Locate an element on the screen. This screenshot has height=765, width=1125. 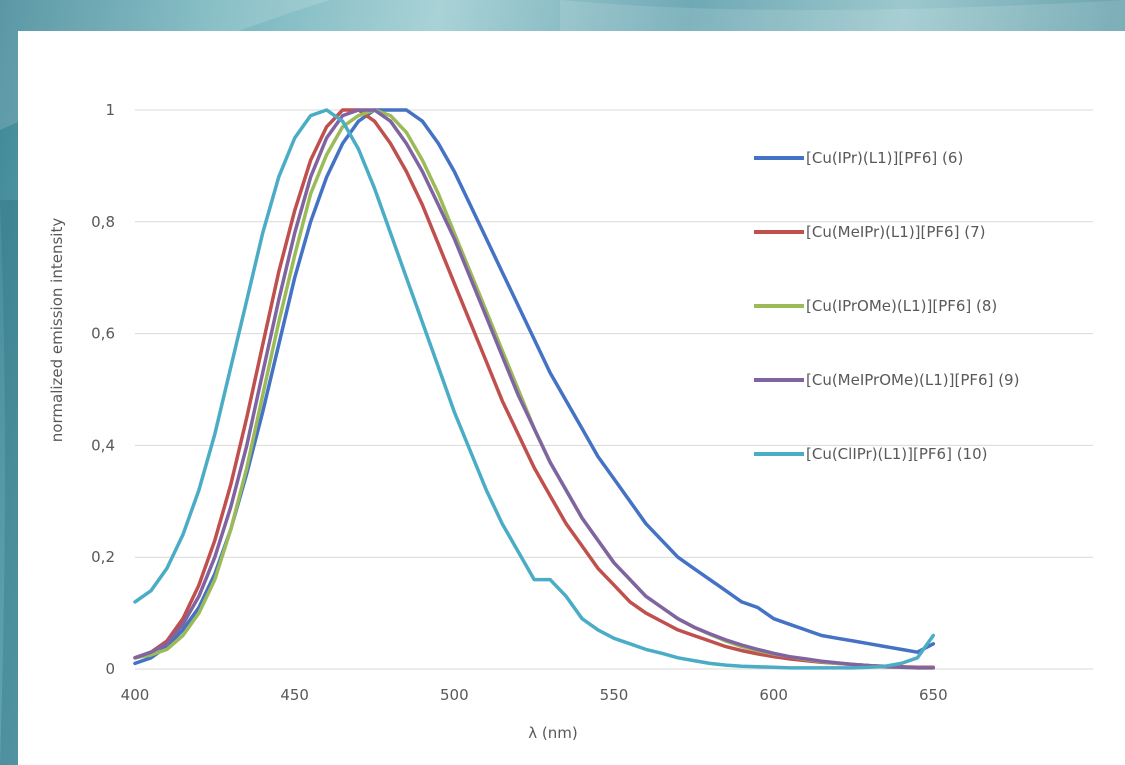
y-tick-label: 0,4 is located at coordinates (103, 445).